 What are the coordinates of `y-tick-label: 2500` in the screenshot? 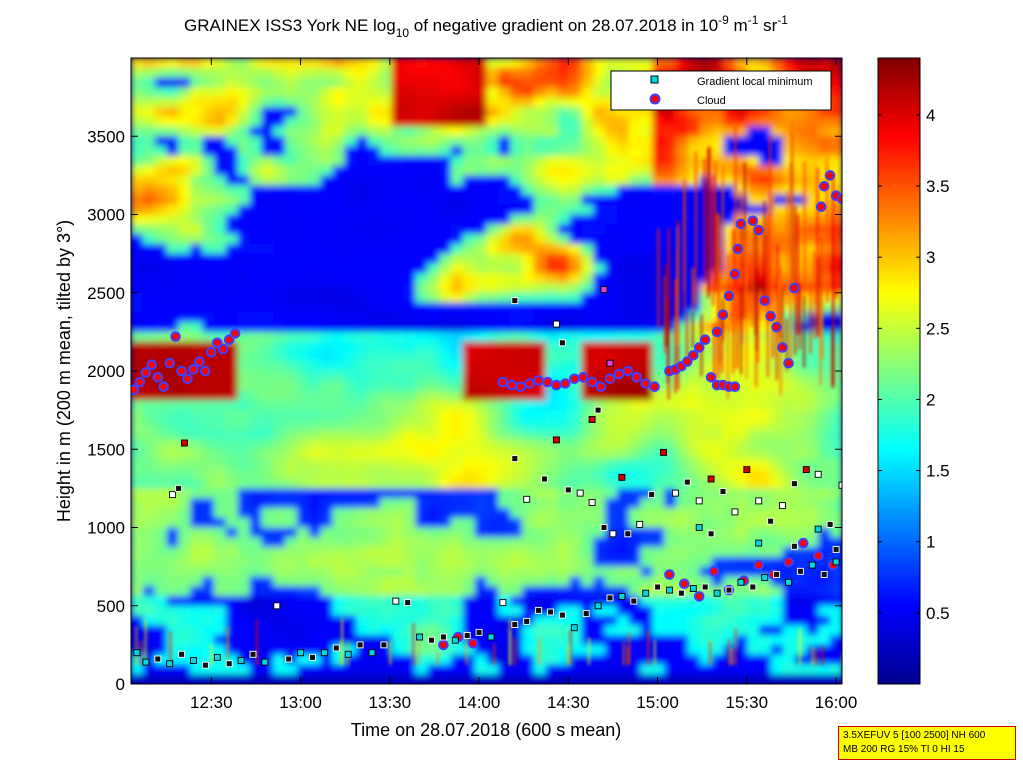 It's located at (106, 293).